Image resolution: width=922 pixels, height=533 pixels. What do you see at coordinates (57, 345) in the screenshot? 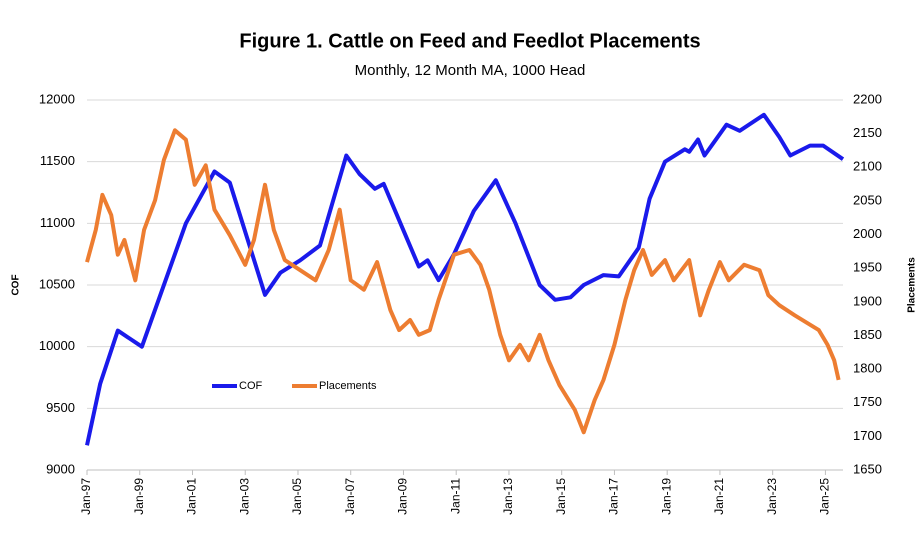
I see `y-tick-label: 10000` at bounding box center [57, 345].